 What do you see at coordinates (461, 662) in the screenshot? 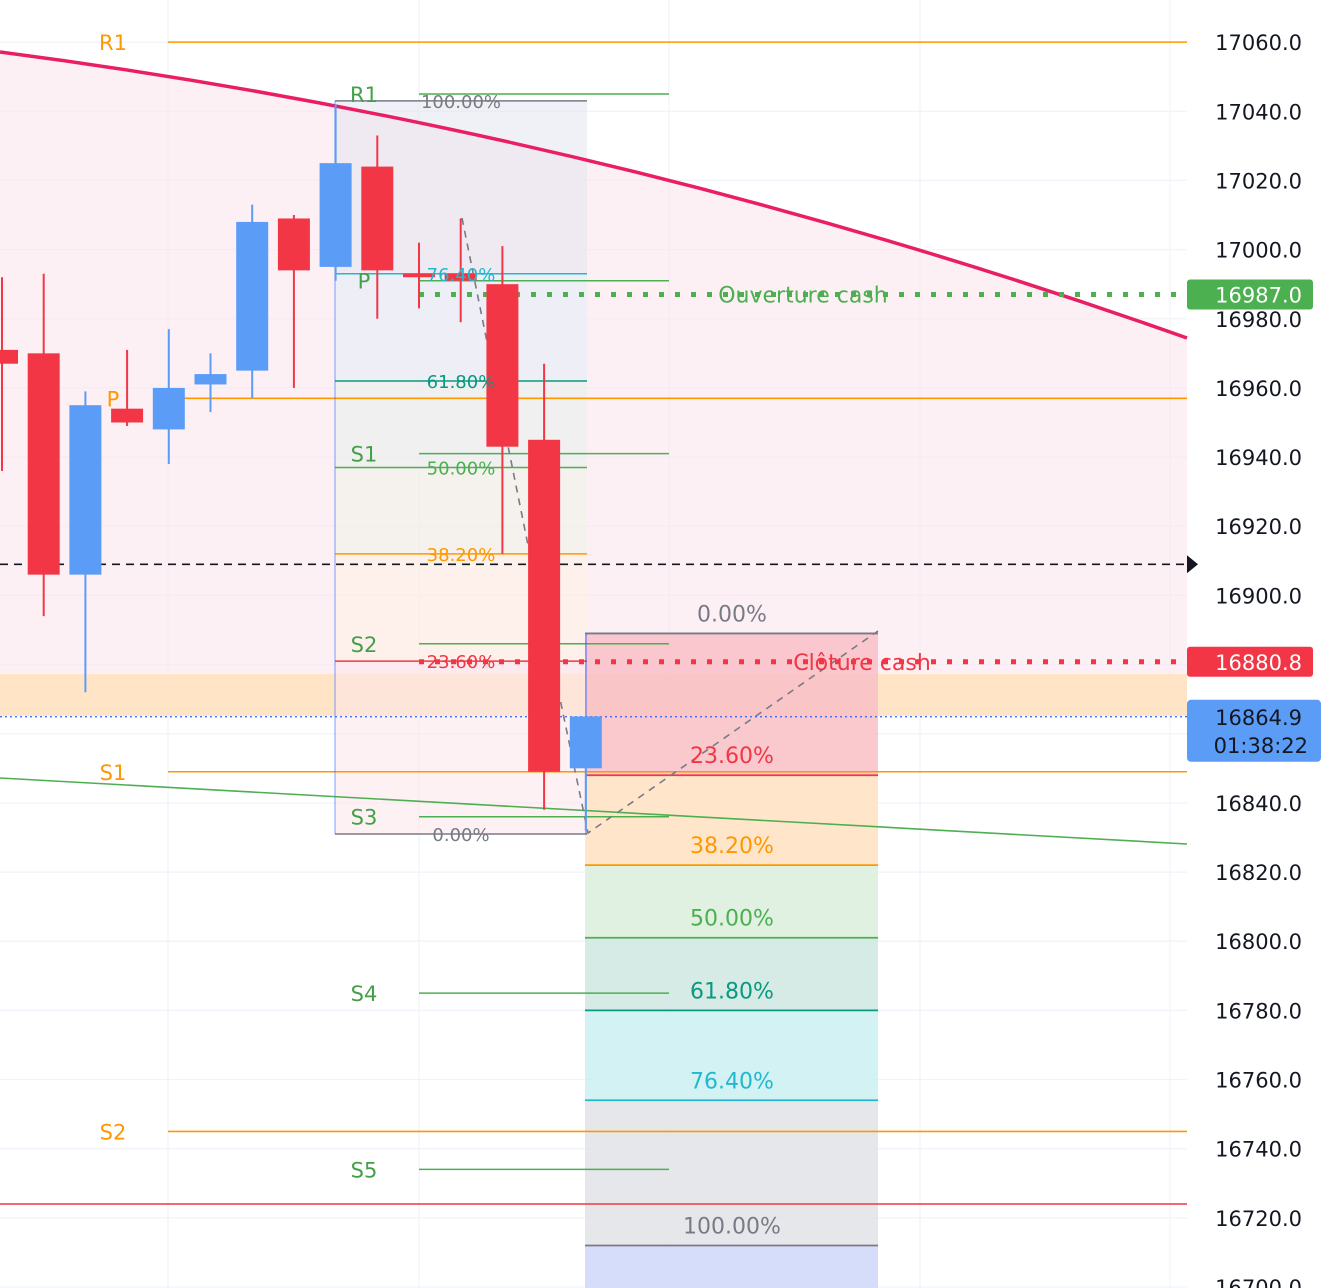
I see `fib-retracement-label: 23.60%` at bounding box center [461, 662].